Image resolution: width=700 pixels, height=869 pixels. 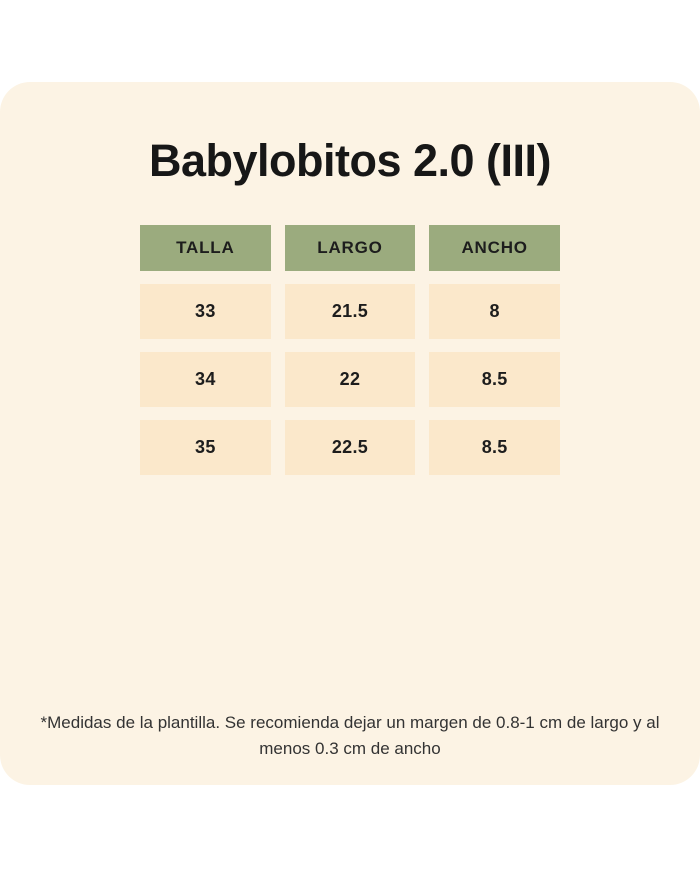 I want to click on table-cell-largo-row3: 22.5, so click(x=350, y=447).